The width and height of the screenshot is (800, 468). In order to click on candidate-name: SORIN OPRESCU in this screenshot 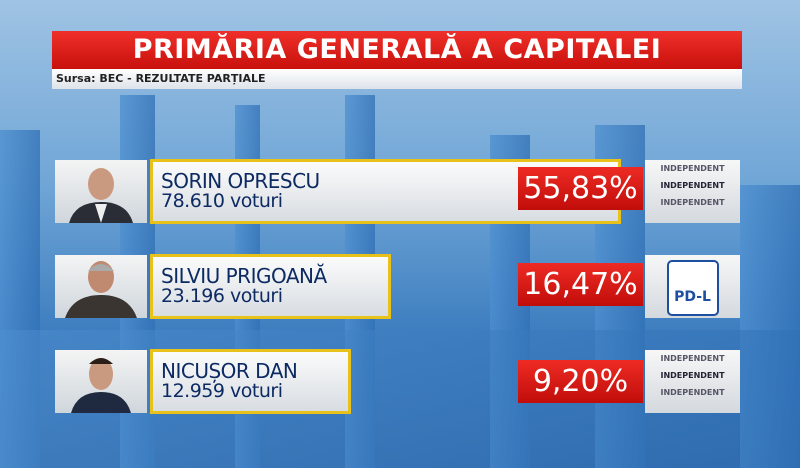, I will do `click(240, 181)`.